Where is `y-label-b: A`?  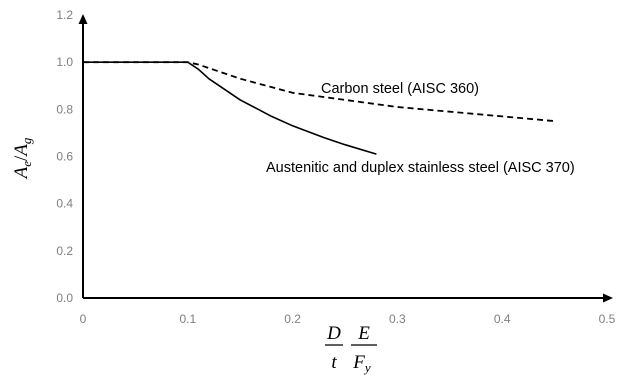 y-label-b: A is located at coordinates (21, 151).